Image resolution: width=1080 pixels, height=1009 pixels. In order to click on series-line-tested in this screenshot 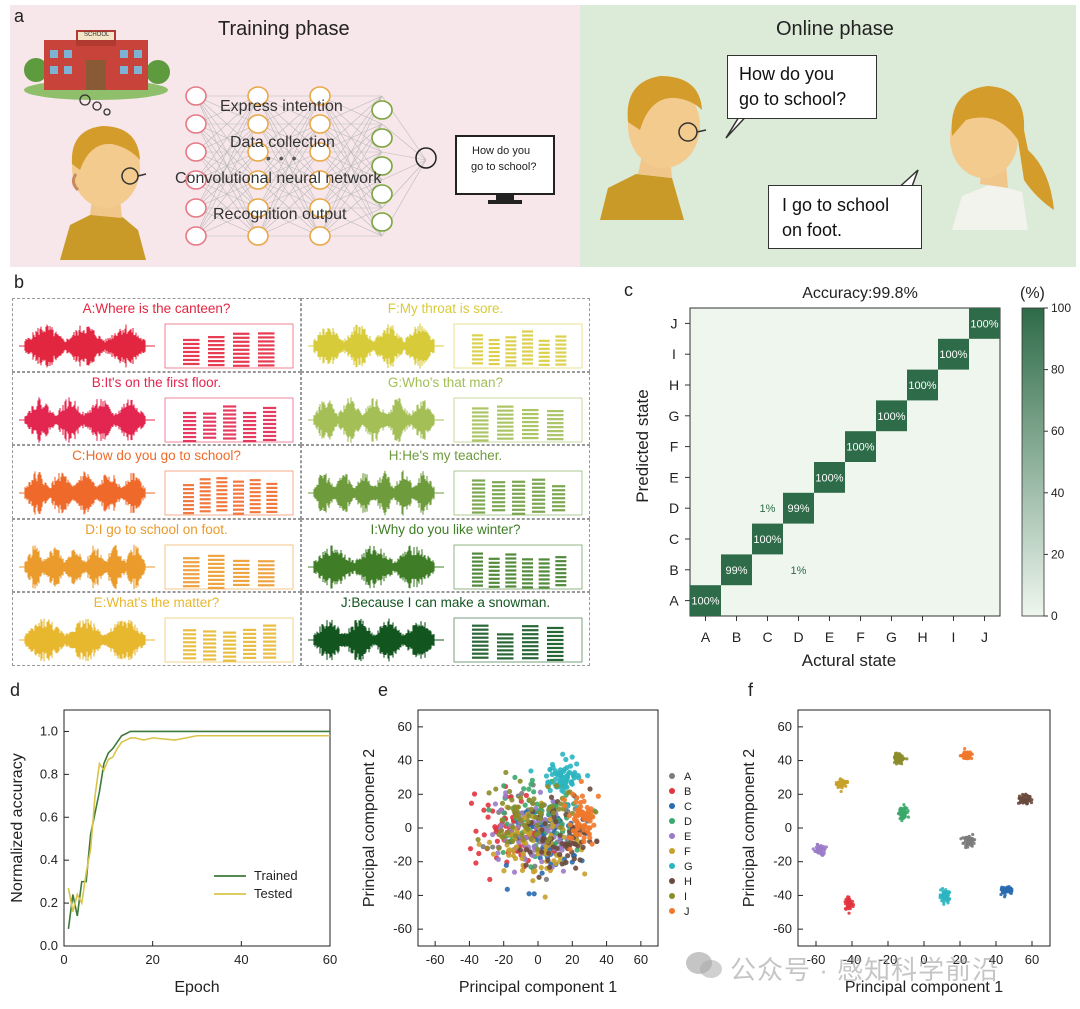, I will do `click(198, 823)`.